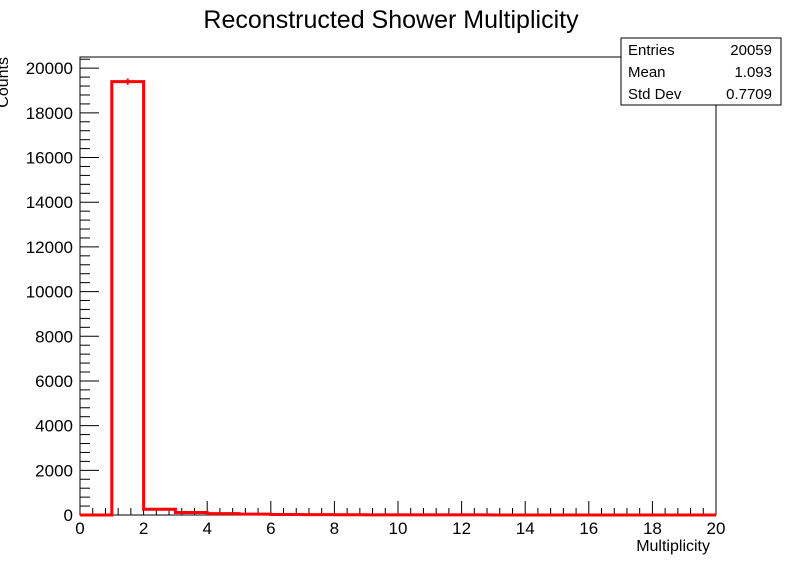  What do you see at coordinates (49, 68) in the screenshot?
I see `y-tick-label: 20000` at bounding box center [49, 68].